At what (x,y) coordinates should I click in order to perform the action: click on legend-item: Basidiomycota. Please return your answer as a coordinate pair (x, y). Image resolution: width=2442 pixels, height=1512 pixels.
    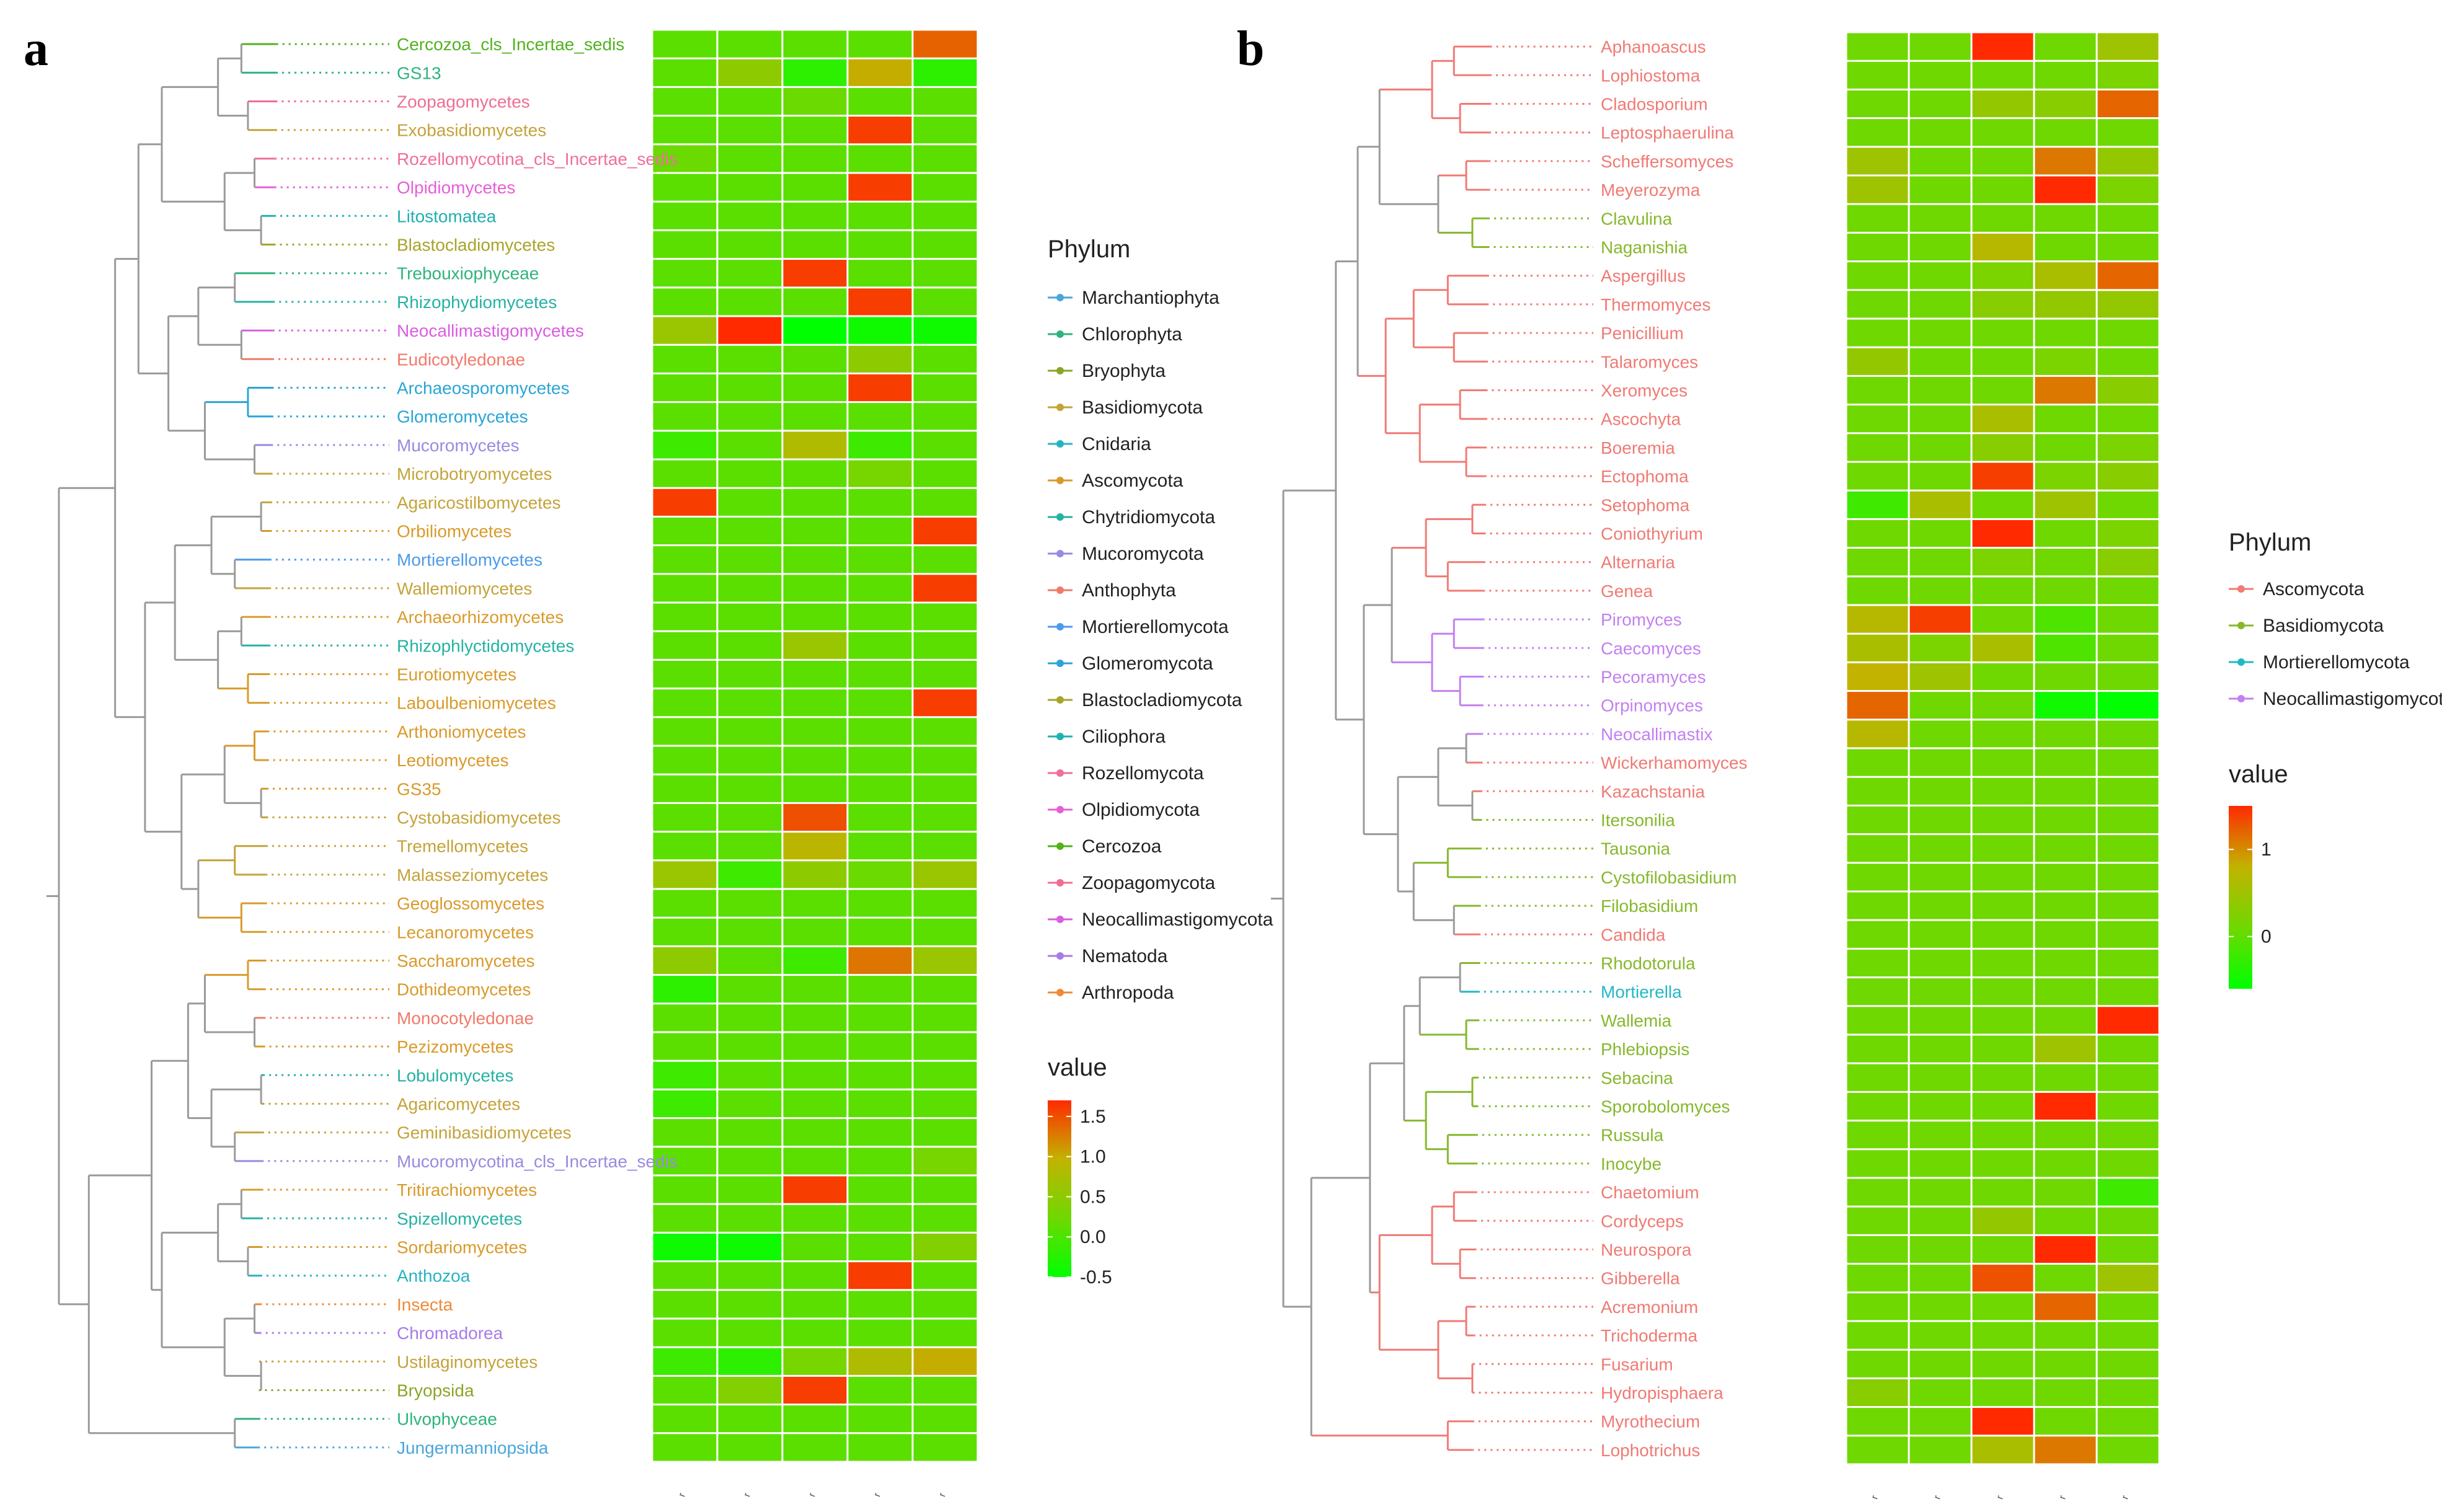
    Looking at the image, I should click on (1142, 407).